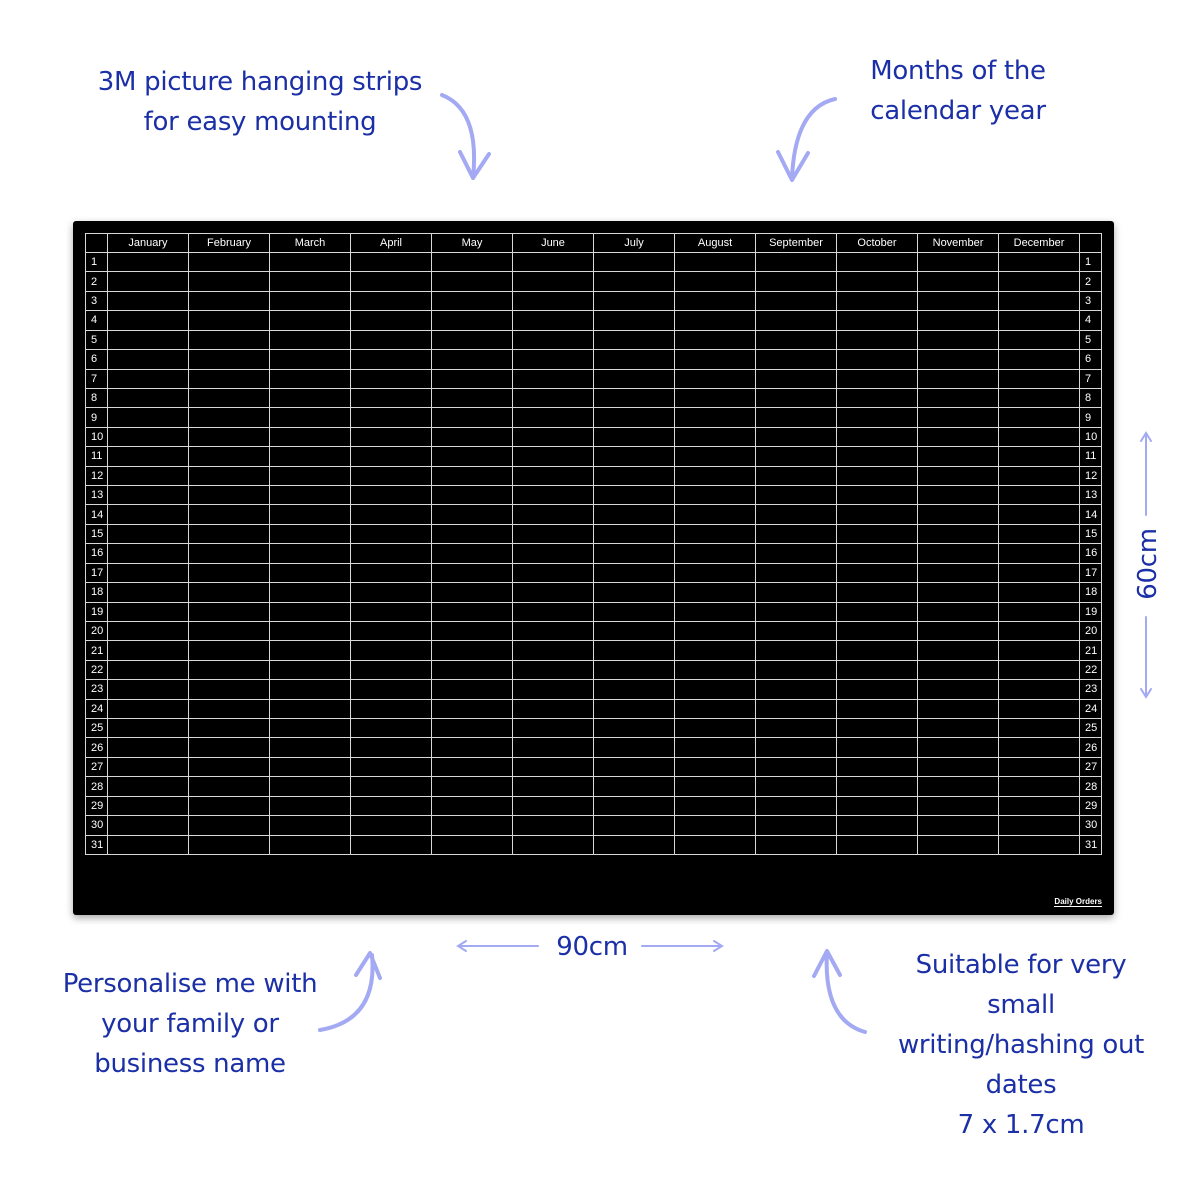 This screenshot has height=1200, width=1200. I want to click on day-number: 6, so click(1091, 360).